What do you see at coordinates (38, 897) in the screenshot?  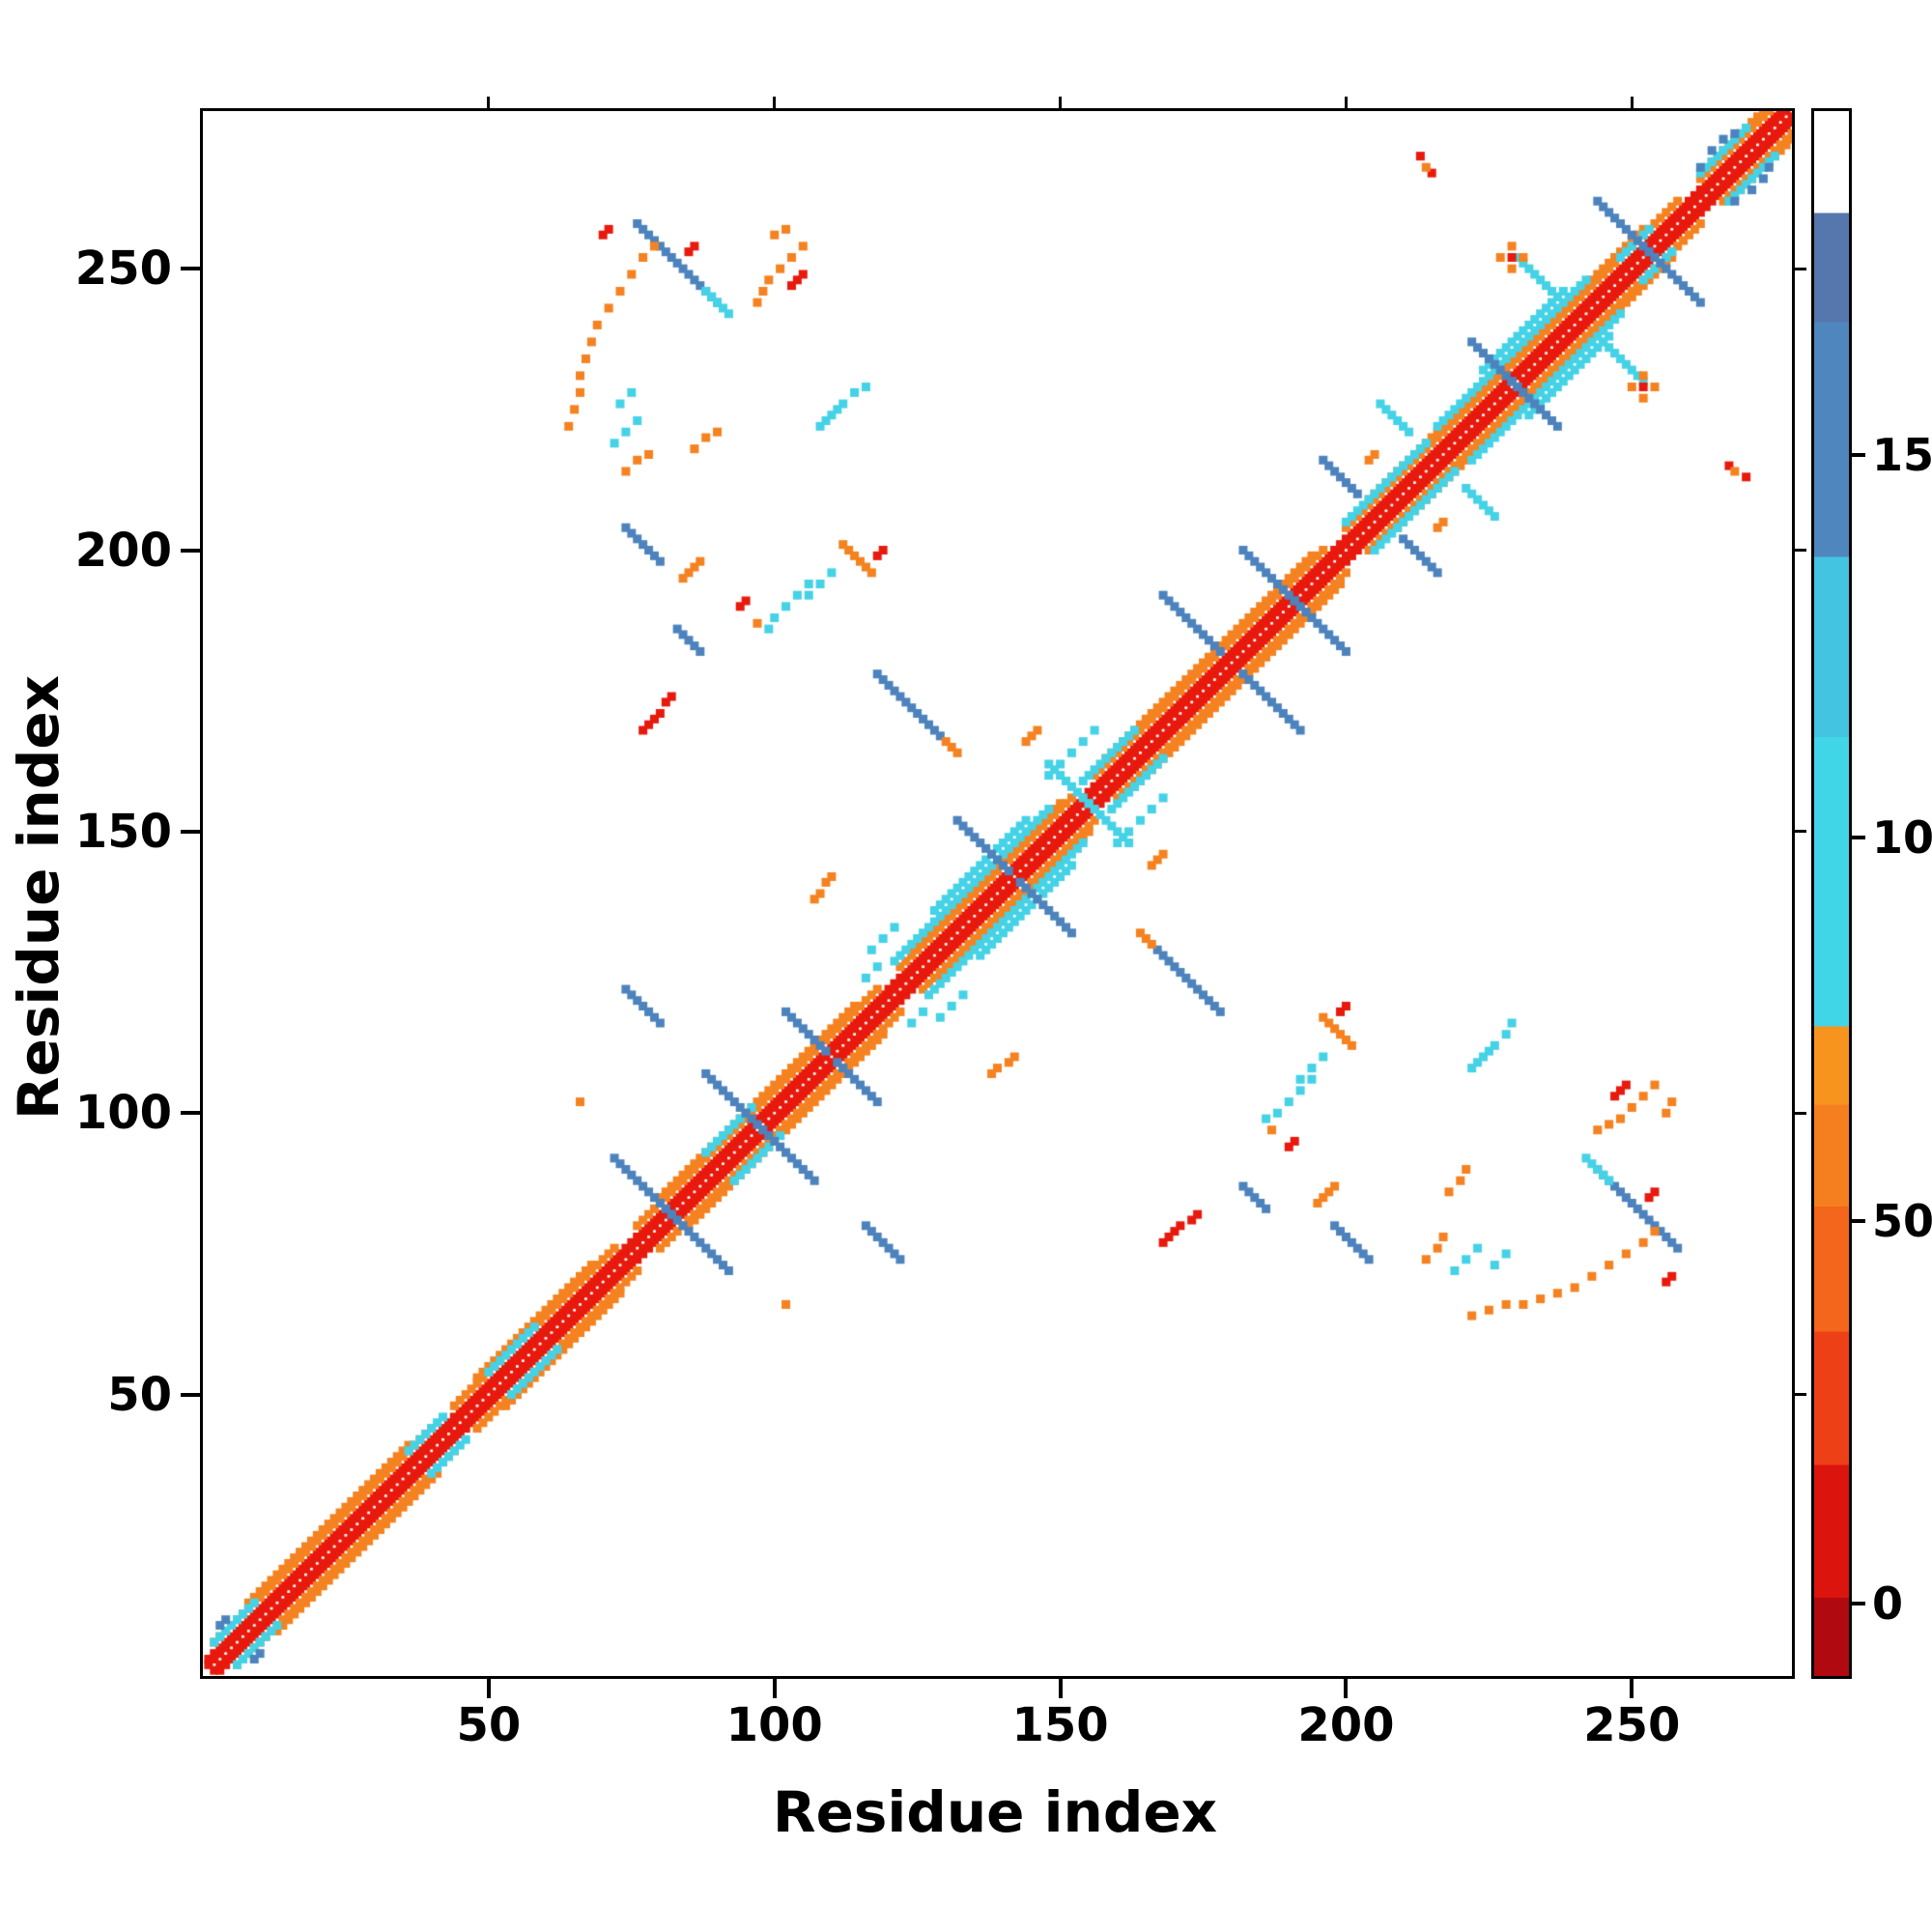 I see `y-axis-label: Residue index` at bounding box center [38, 897].